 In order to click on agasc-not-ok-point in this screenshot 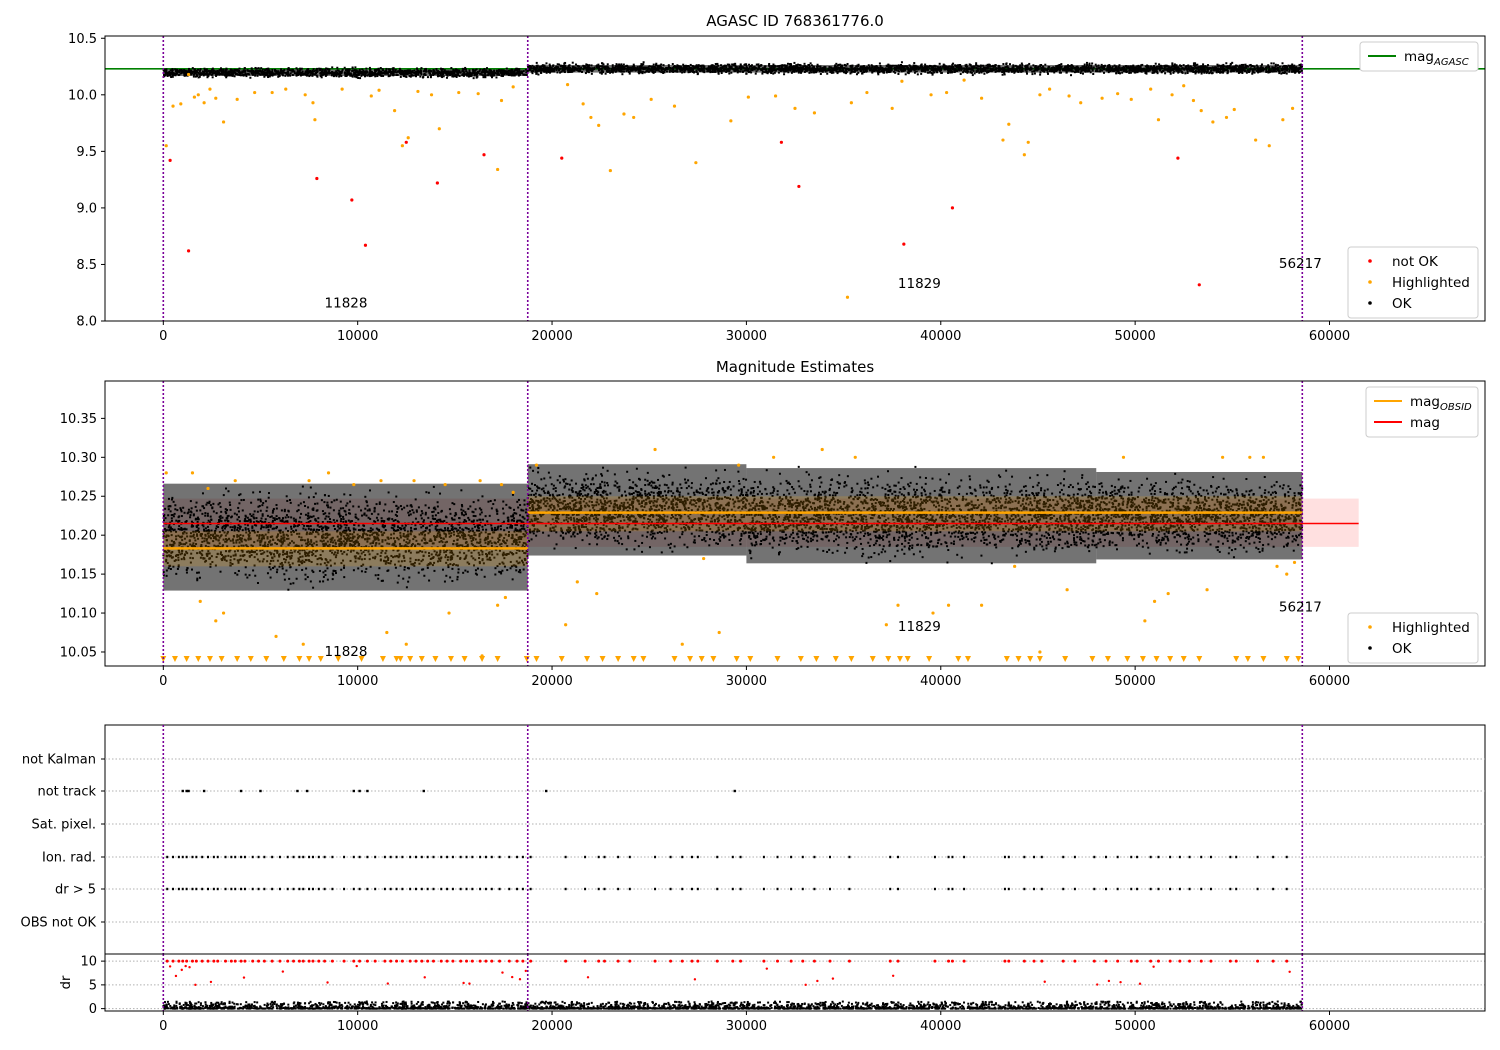, I will do `click(562, 158)`.